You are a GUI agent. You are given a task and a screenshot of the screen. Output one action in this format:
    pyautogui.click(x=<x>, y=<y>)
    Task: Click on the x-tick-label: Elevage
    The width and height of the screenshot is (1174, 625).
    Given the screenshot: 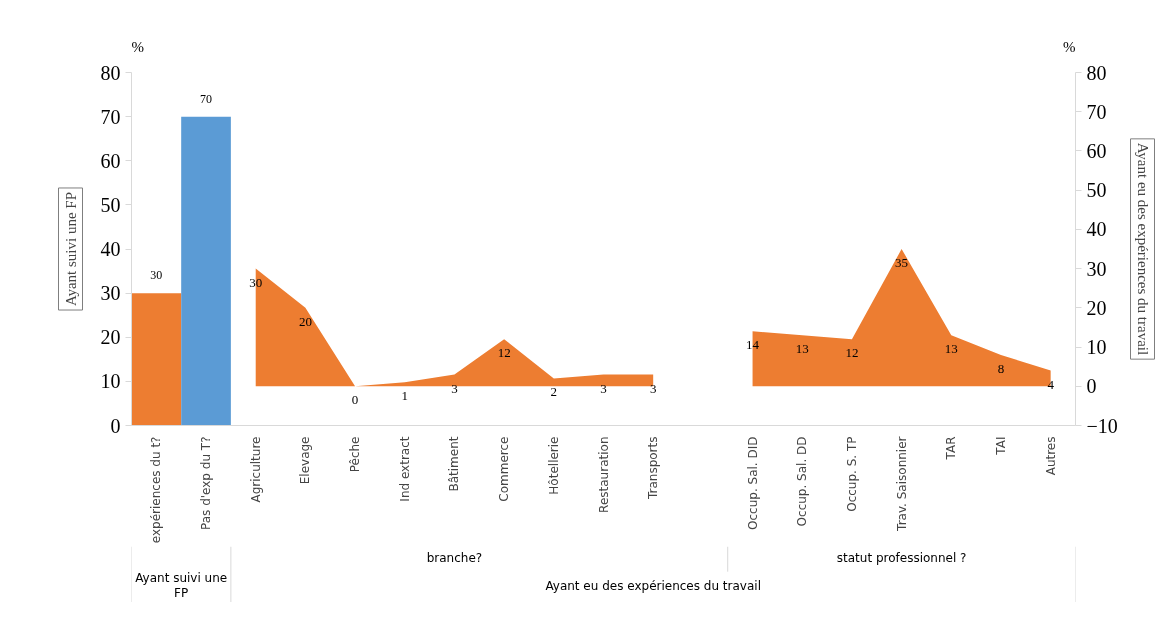 What is the action you would take?
    pyautogui.click(x=305, y=460)
    